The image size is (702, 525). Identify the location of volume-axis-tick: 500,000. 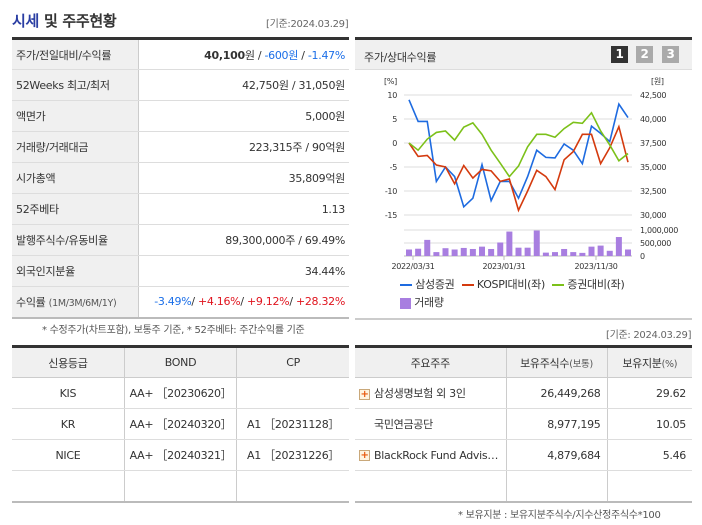
(655, 243).